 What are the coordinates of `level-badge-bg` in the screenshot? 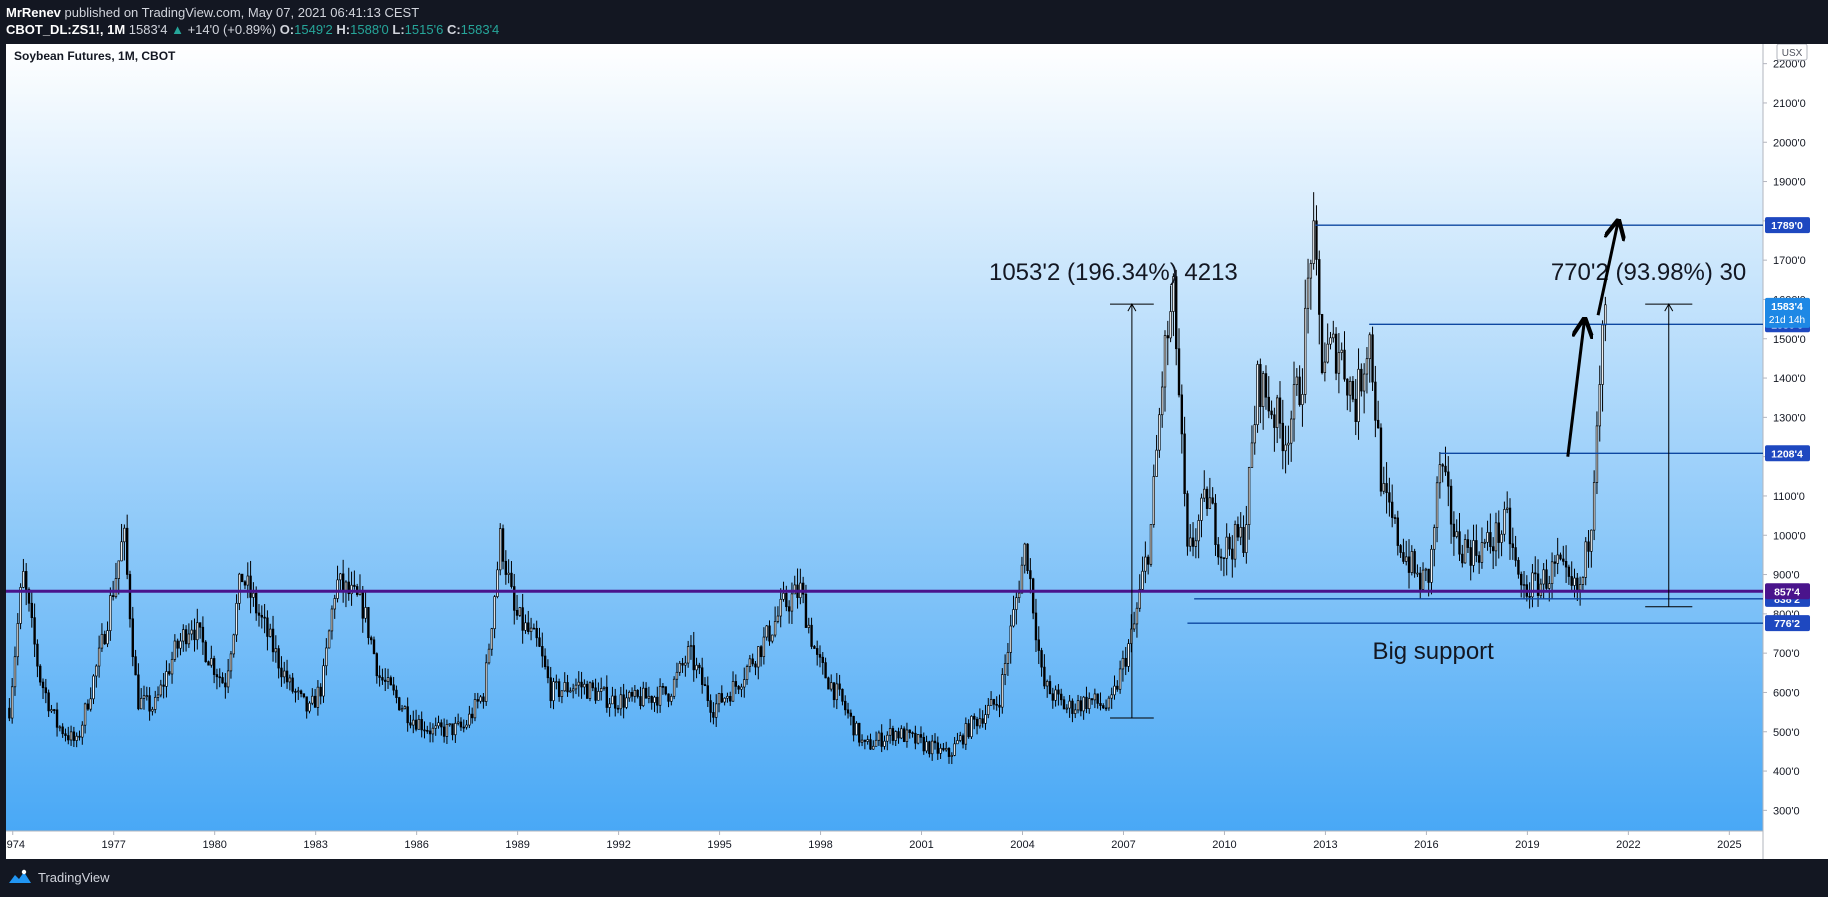 It's located at (1787, 623).